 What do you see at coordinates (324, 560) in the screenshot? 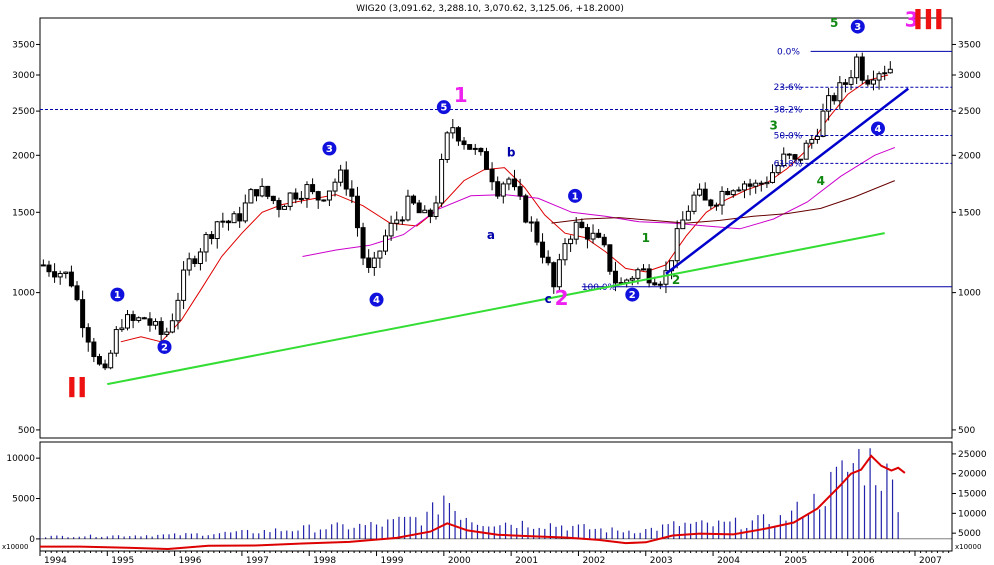
I see `x-tick-label: 1998` at bounding box center [324, 560].